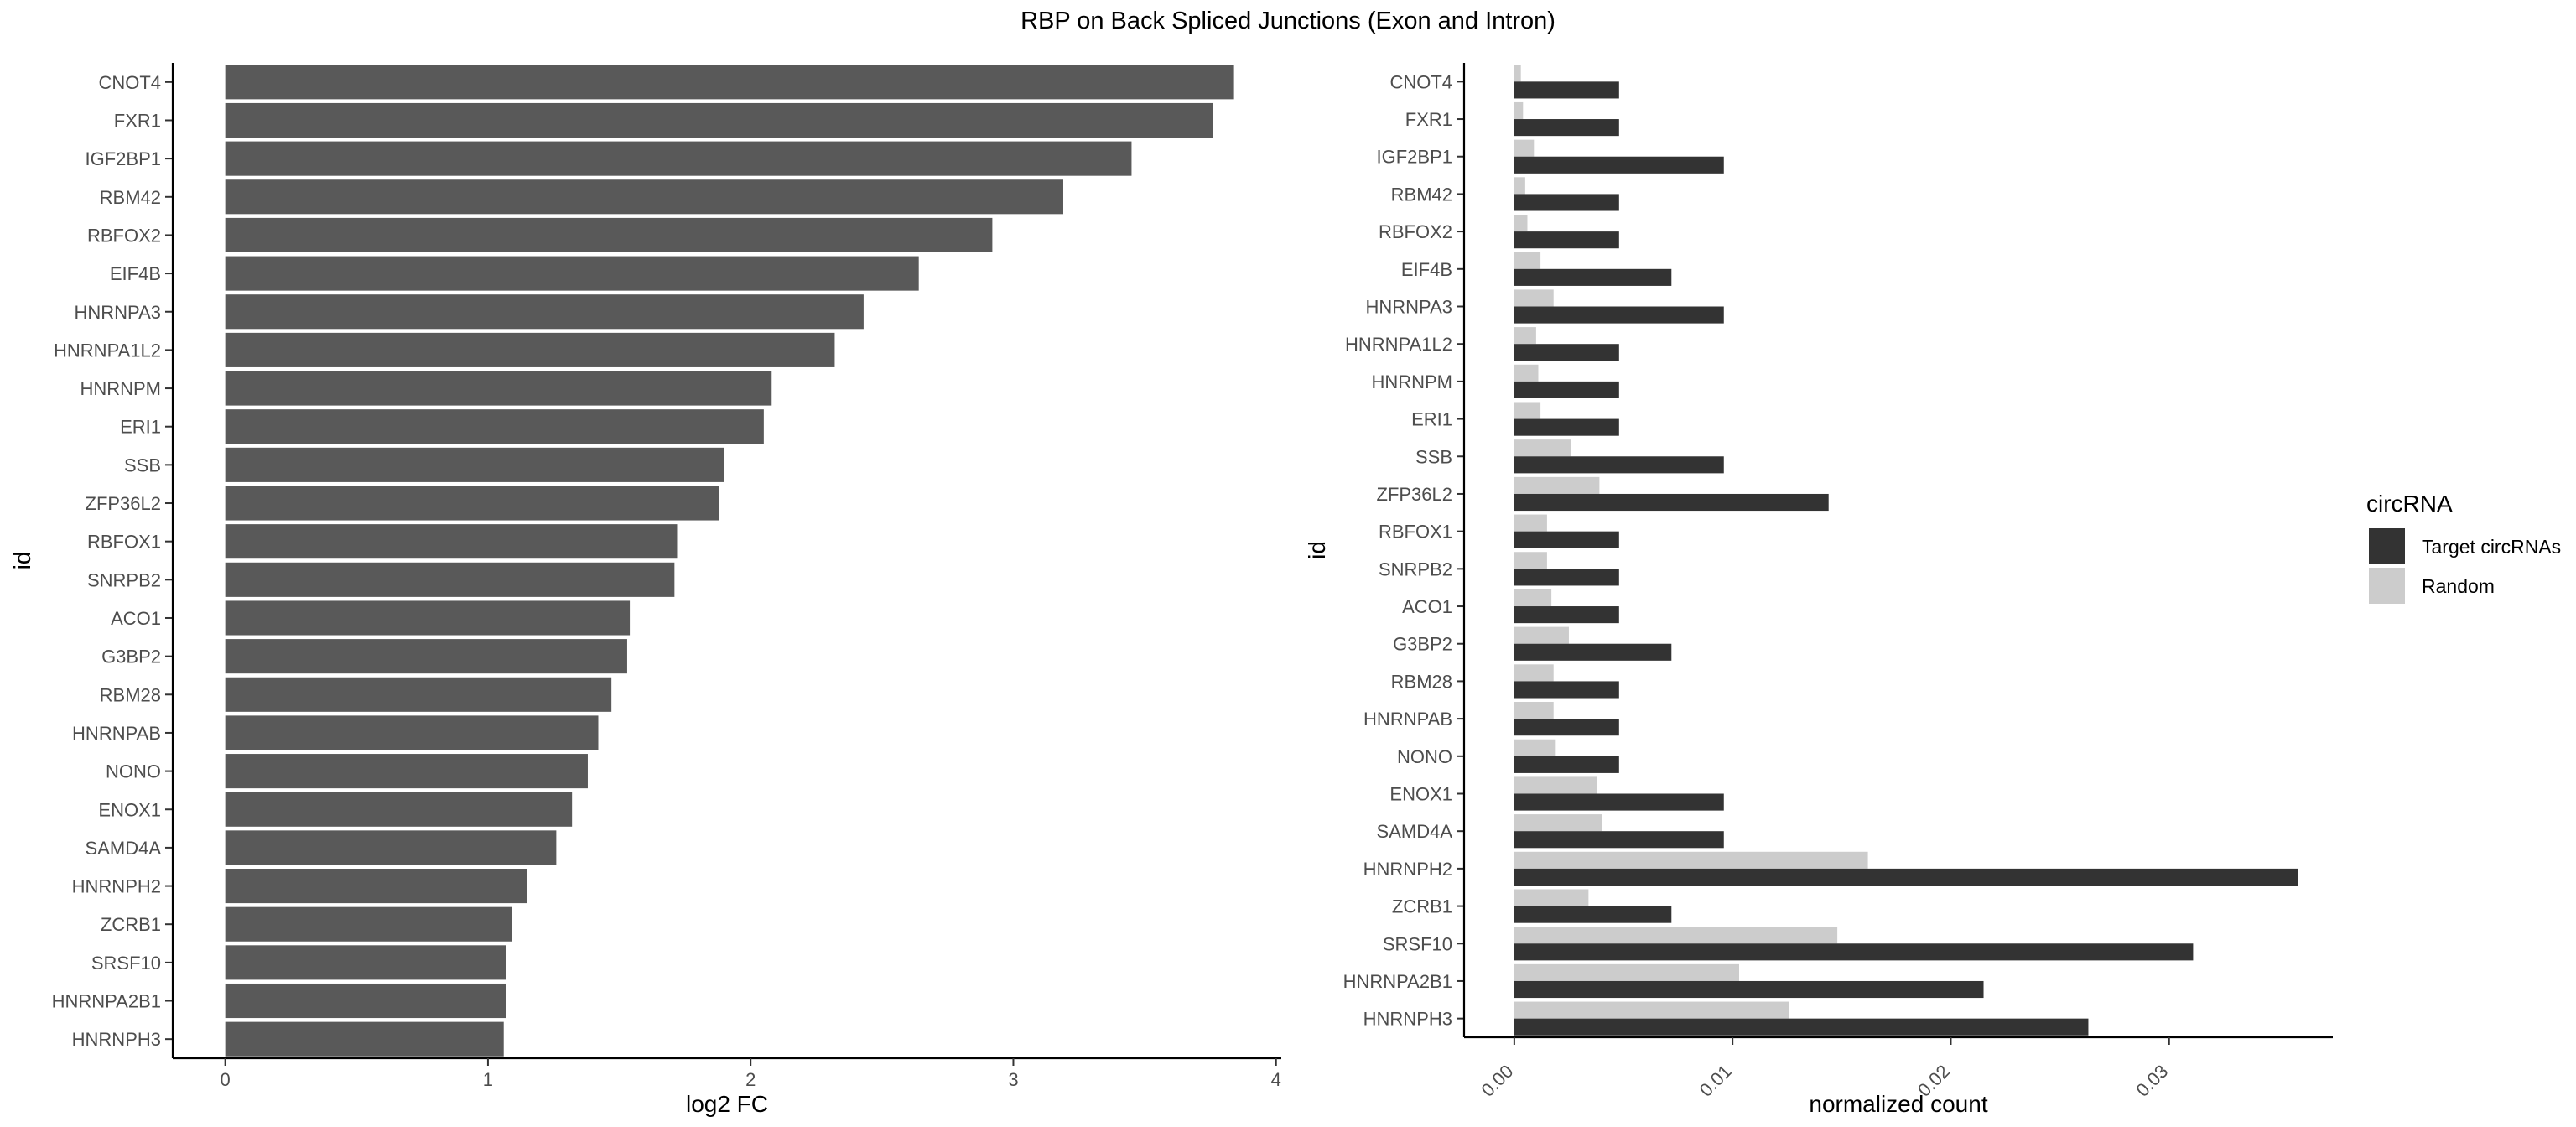 This screenshot has height=1127, width=2576. I want to click on bar-target-zfp36l2, so click(1671, 502).